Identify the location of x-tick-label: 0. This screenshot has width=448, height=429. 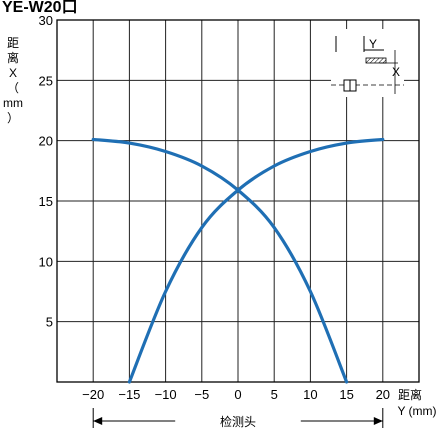
(237, 394).